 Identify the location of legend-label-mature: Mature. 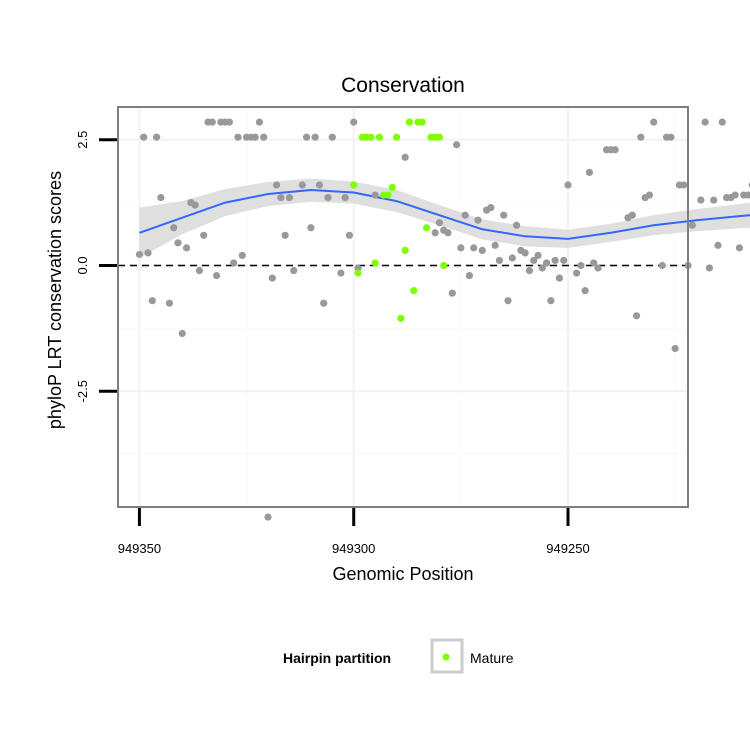
(492, 658).